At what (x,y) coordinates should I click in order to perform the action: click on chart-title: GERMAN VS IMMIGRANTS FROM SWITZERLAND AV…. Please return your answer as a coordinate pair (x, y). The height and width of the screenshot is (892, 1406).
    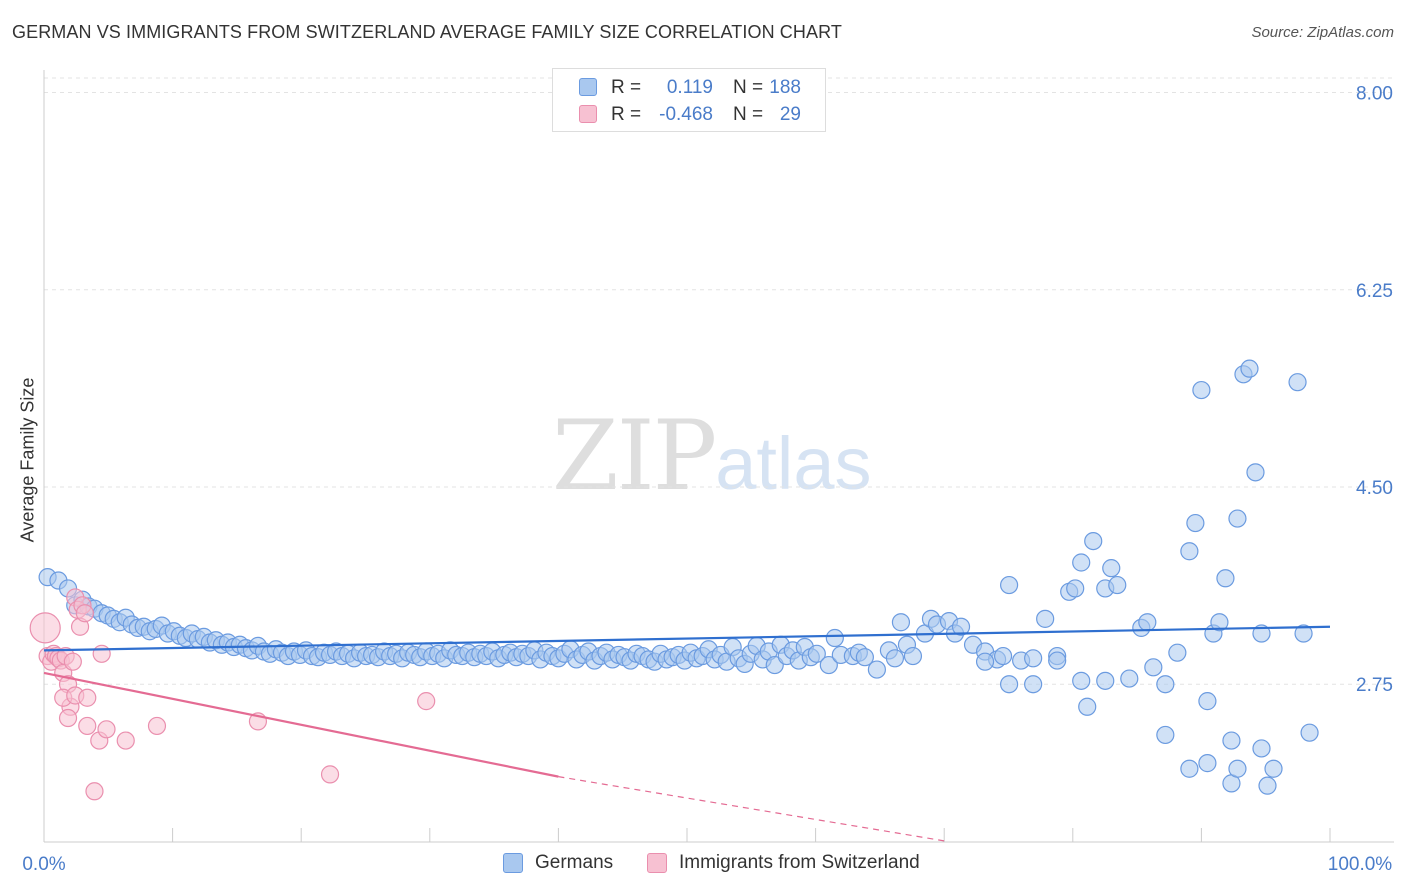
    Looking at the image, I should click on (427, 32).